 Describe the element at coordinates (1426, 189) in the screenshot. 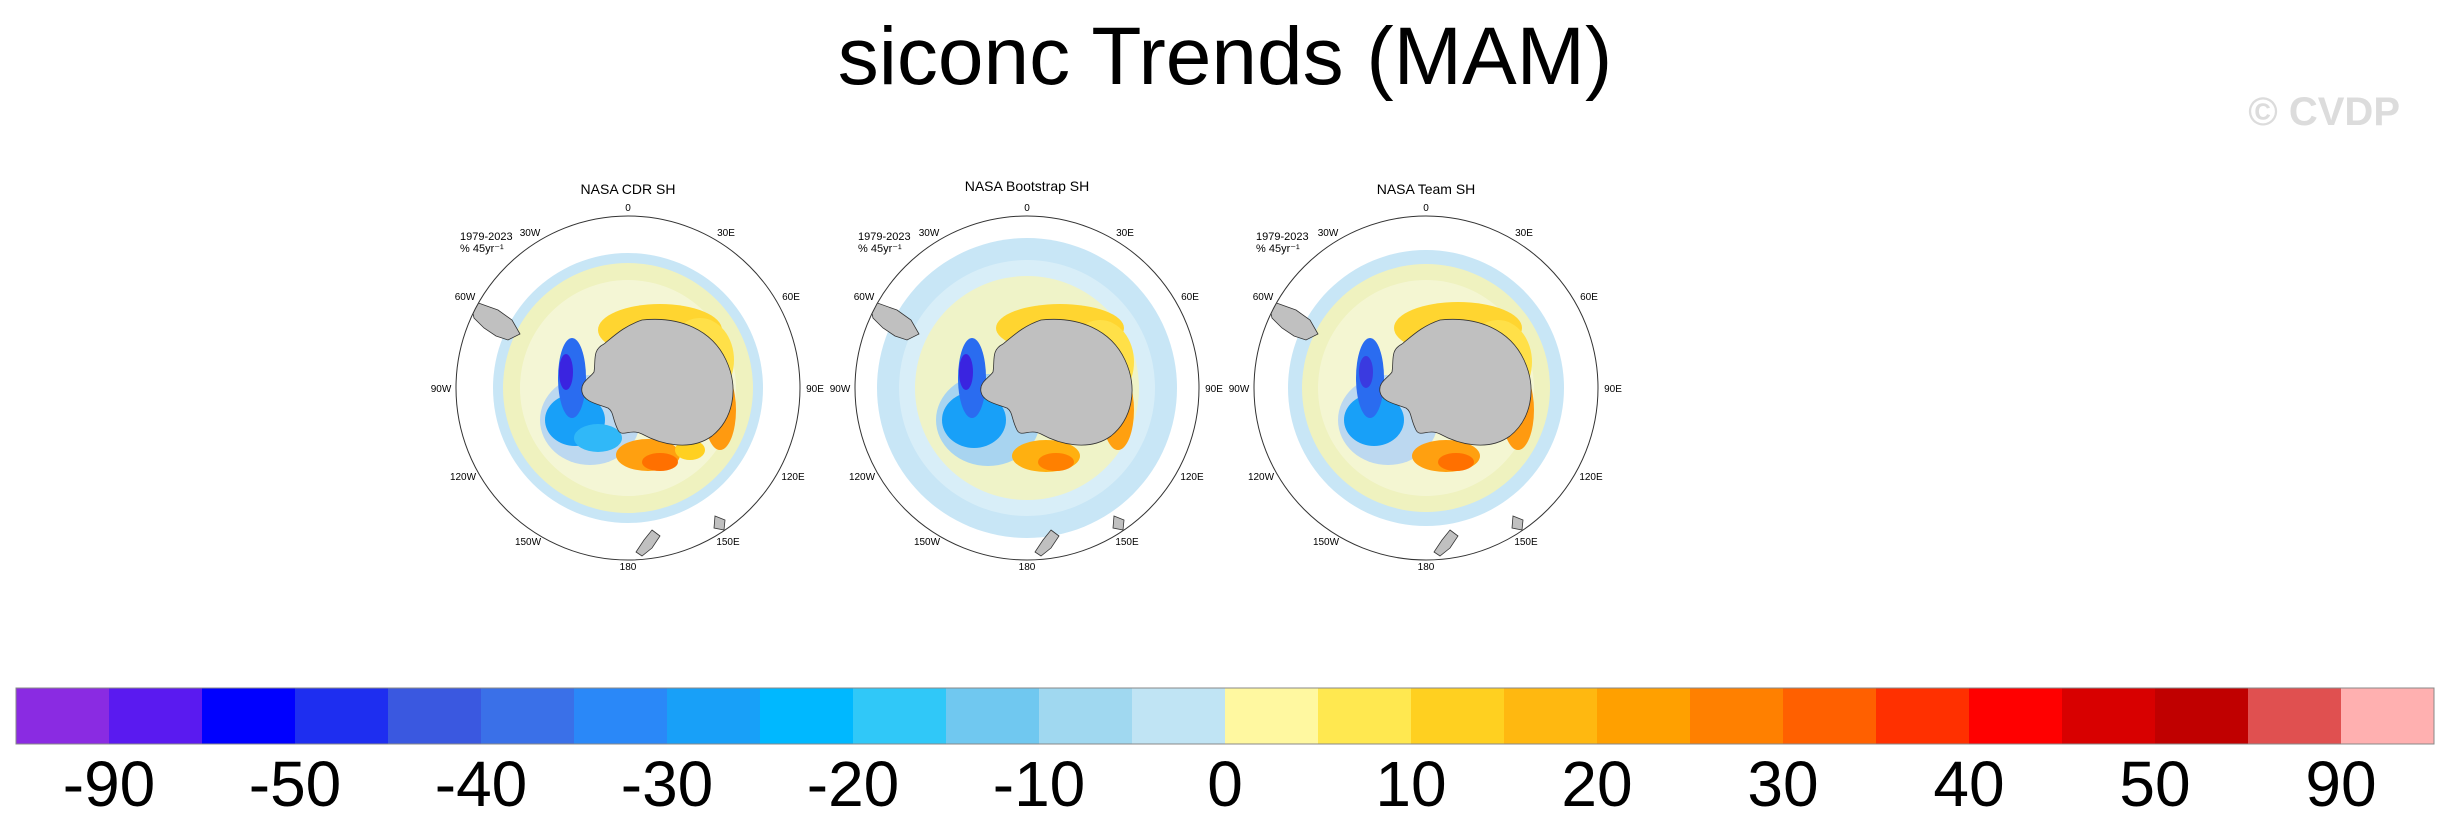

I see `panel-title: NASA Team SH` at that location.